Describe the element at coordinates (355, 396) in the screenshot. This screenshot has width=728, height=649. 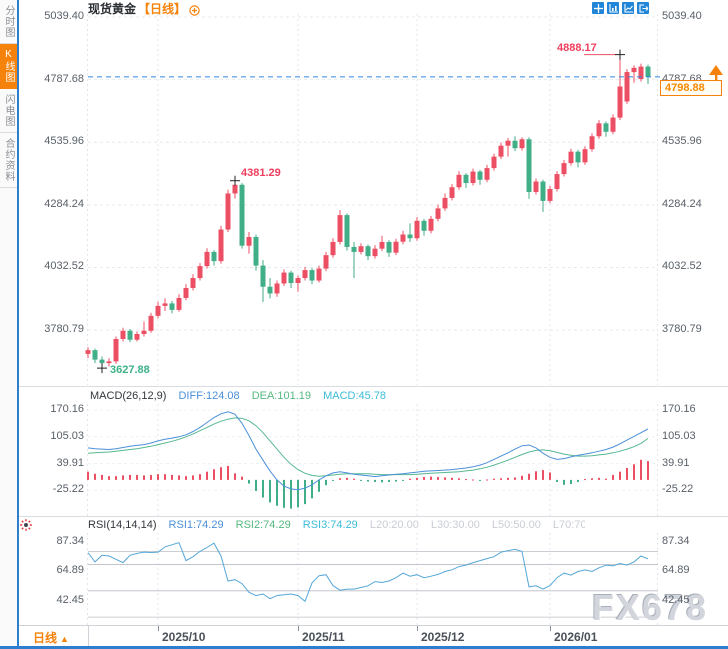
I see `macd-macd-value: MACD:45.78` at that location.